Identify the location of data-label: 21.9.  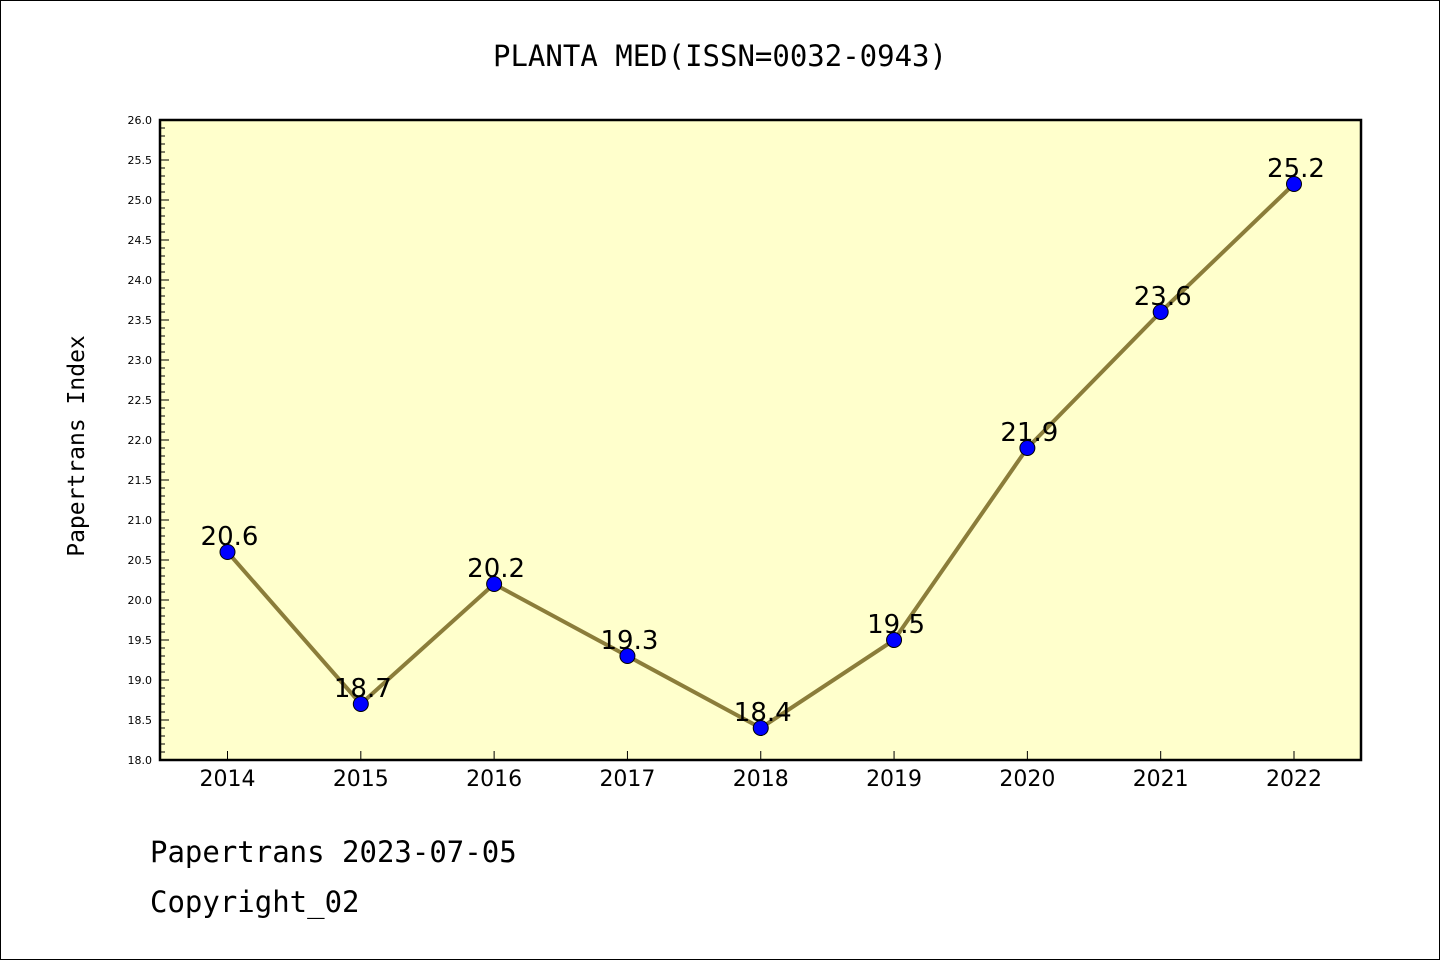
(1029, 433).